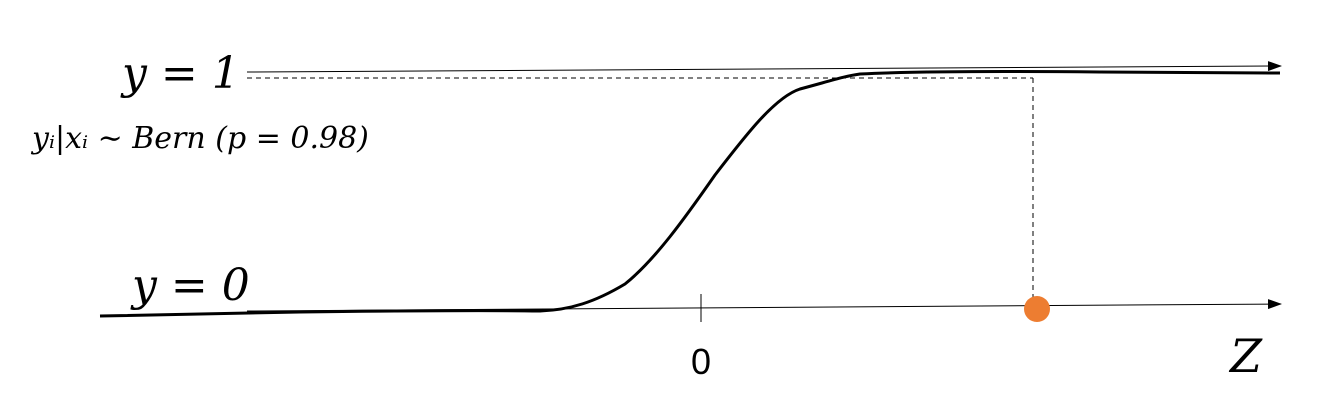  Describe the element at coordinates (1037, 309) in the screenshot. I see `data-point` at that location.